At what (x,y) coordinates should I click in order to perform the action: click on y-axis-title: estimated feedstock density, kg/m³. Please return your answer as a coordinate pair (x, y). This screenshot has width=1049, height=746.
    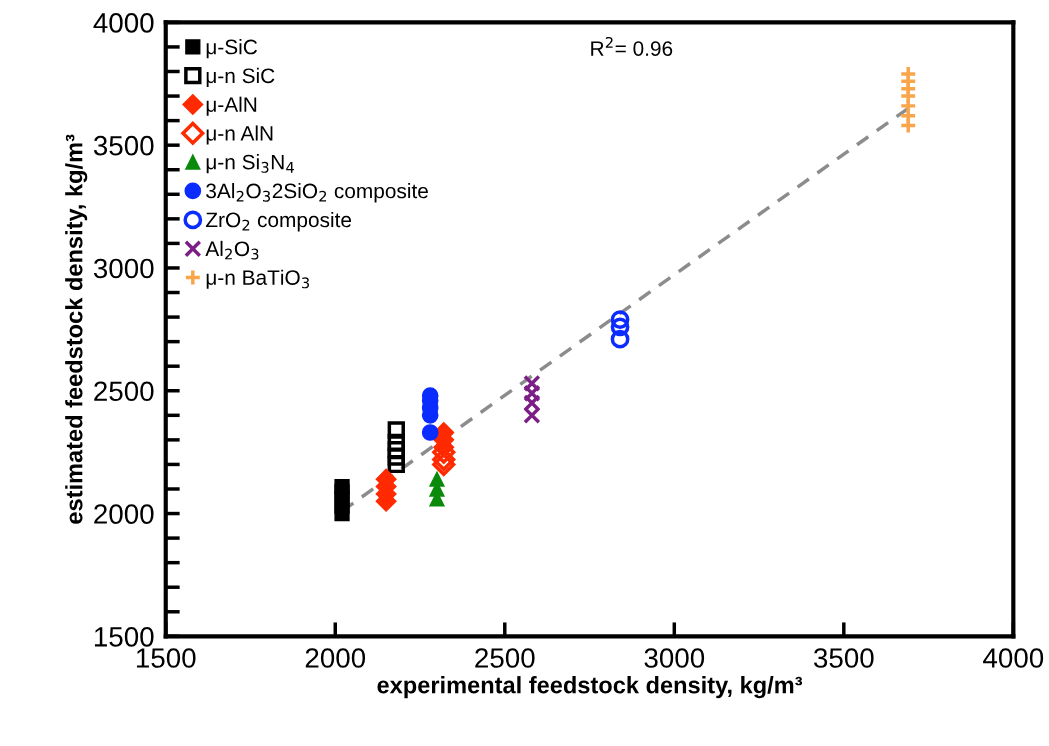
    Looking at the image, I should click on (76, 329).